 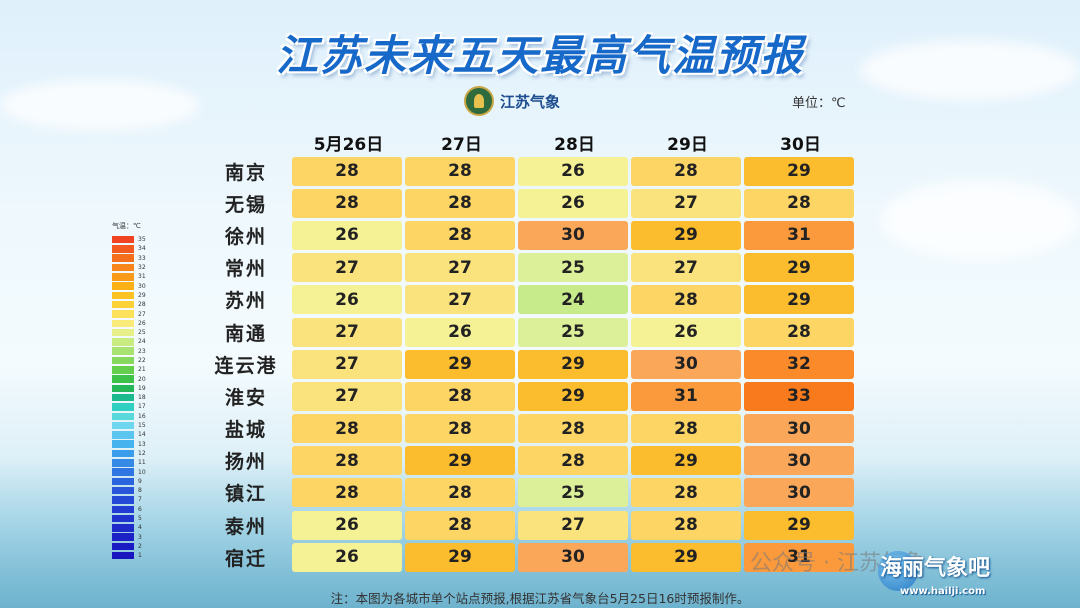 I want to click on unit-label: 单位：℃, so click(x=819, y=103).